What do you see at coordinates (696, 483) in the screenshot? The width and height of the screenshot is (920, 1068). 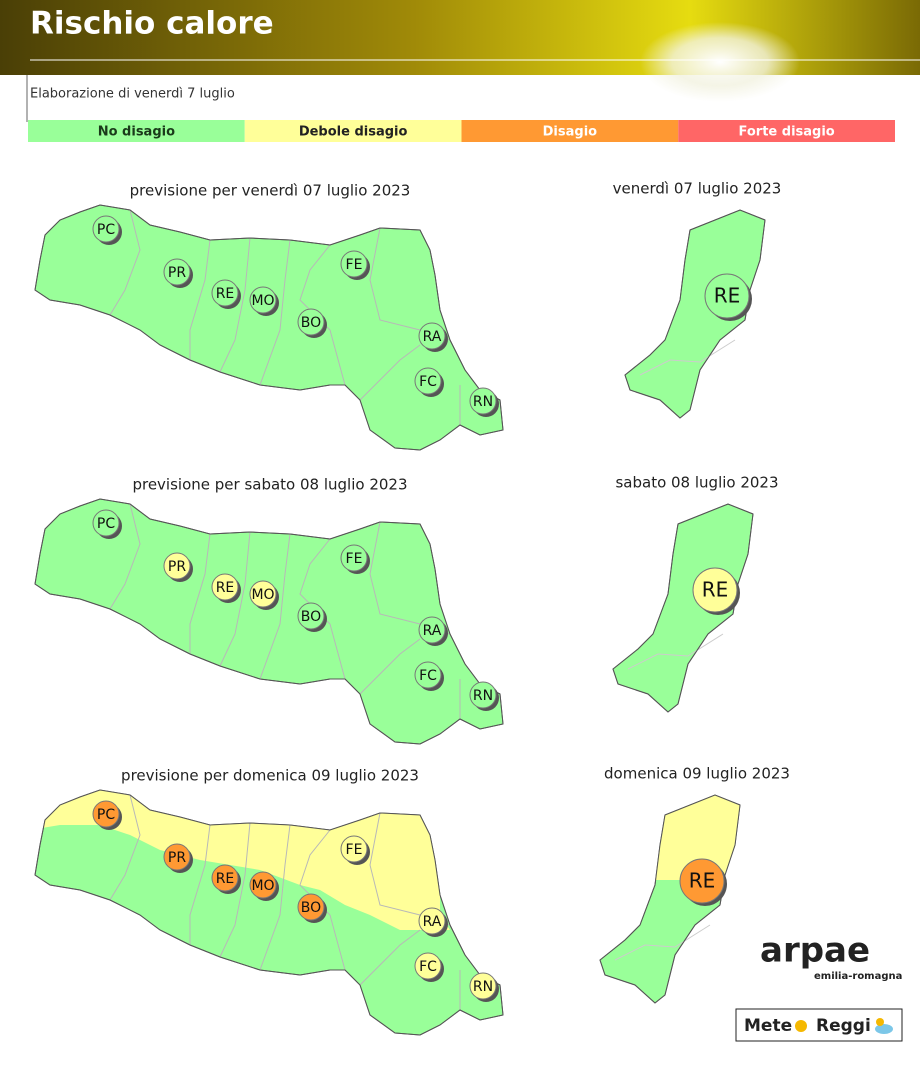 I see `detail-title: sabato 08 luglio 2023` at bounding box center [696, 483].